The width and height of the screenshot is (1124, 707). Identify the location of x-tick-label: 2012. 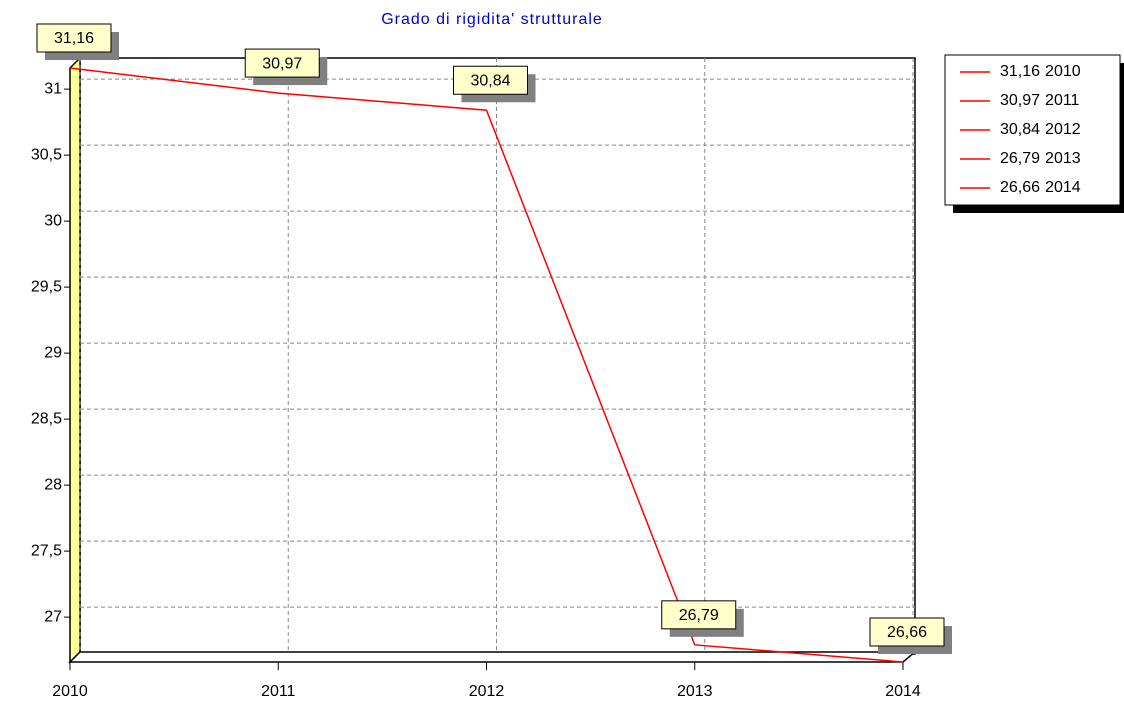
(487, 691).